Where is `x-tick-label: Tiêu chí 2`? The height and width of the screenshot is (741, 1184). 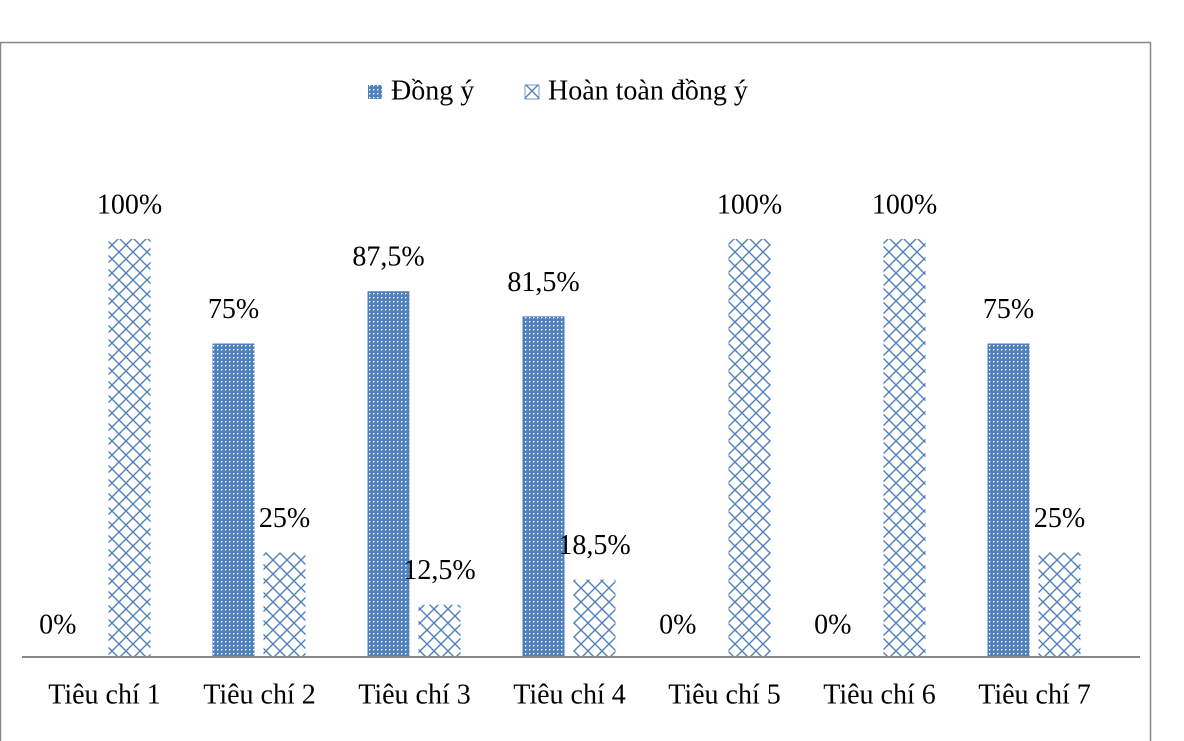 x-tick-label: Tiêu chí 2 is located at coordinates (259, 694).